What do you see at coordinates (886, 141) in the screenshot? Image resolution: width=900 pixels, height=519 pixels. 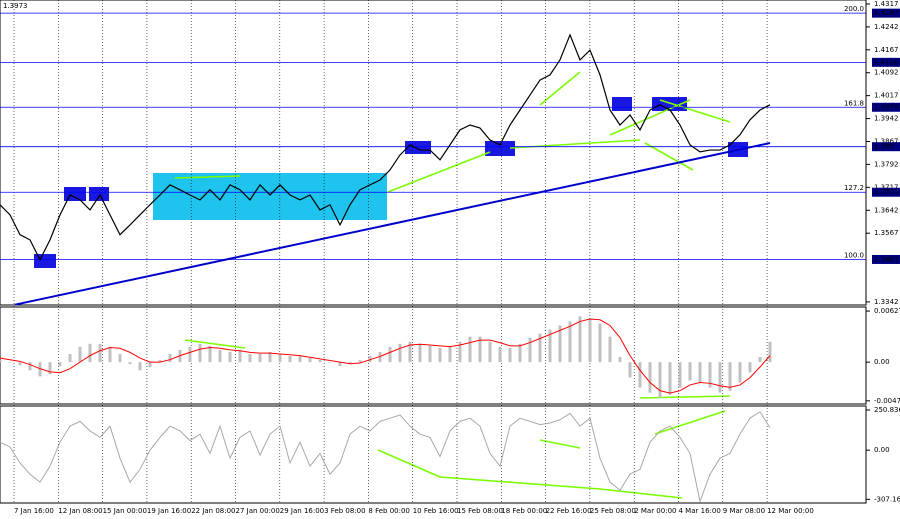 I see `y-tick-label: 1.3867` at bounding box center [886, 141].